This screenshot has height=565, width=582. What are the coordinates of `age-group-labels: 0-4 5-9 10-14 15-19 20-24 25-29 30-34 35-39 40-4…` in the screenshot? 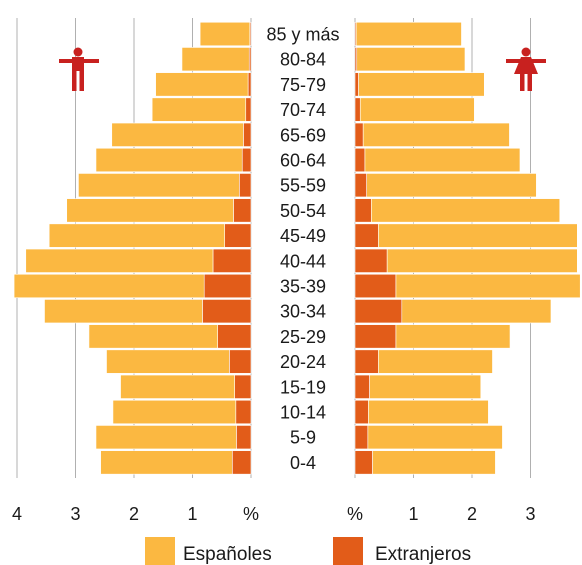 It's located at (302, 249).